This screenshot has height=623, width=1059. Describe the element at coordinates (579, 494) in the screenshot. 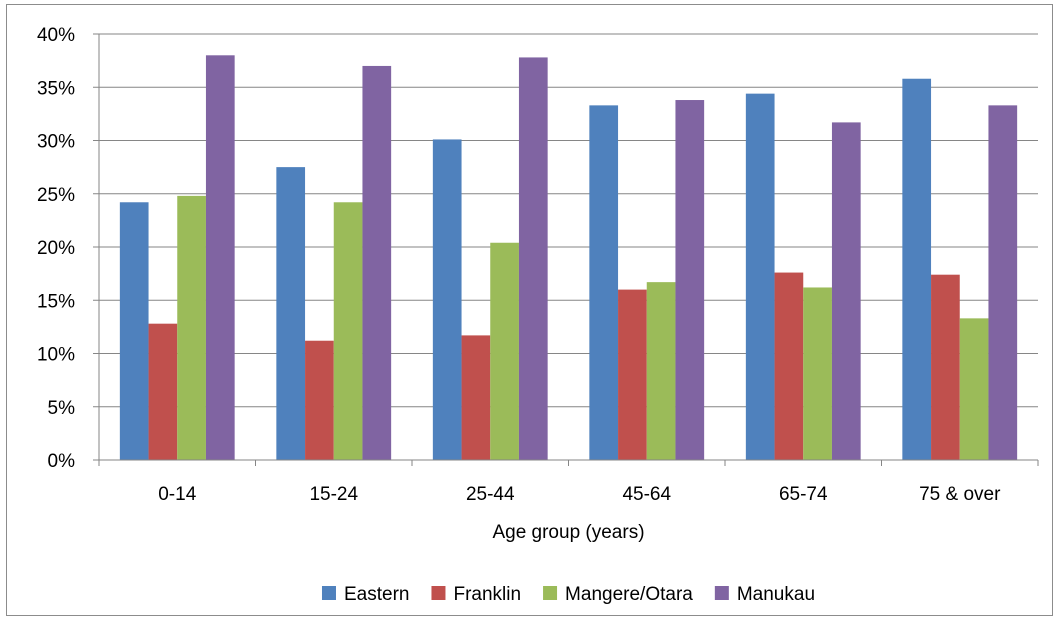

I see `x-tick-labels: 0-14 15-24 25-44 45-64 65-74 75 & over` at that location.